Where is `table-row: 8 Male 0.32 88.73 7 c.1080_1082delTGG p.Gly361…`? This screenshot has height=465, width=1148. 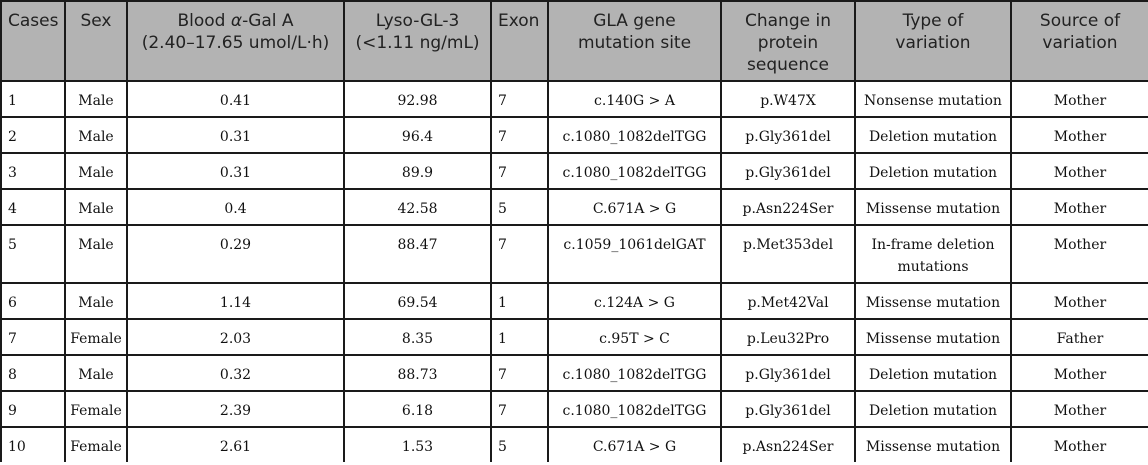 table-row: 8 Male 0.32 88.73 7 c.1080_1082delTGG p.Gly361… is located at coordinates (574, 373).